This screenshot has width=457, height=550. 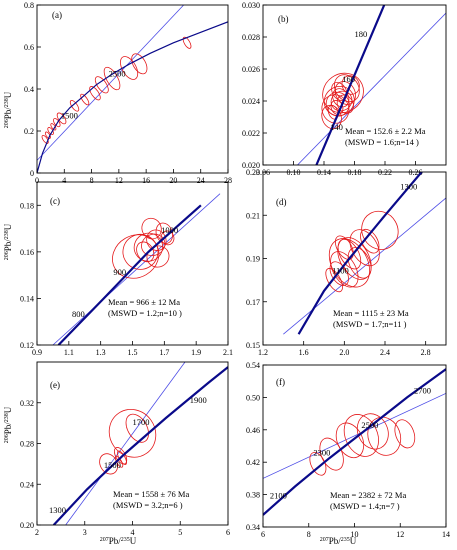 What do you see at coordinates (361, 34) in the screenshot?
I see `age-label: 180` at bounding box center [361, 34].